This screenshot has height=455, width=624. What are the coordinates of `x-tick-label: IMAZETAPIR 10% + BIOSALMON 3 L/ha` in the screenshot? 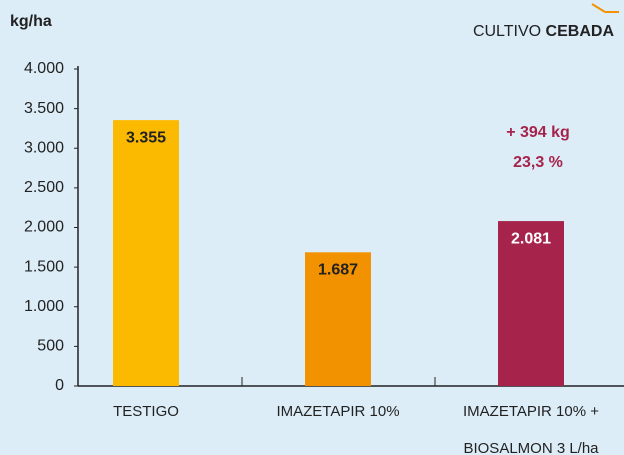 It's located at (530, 429).